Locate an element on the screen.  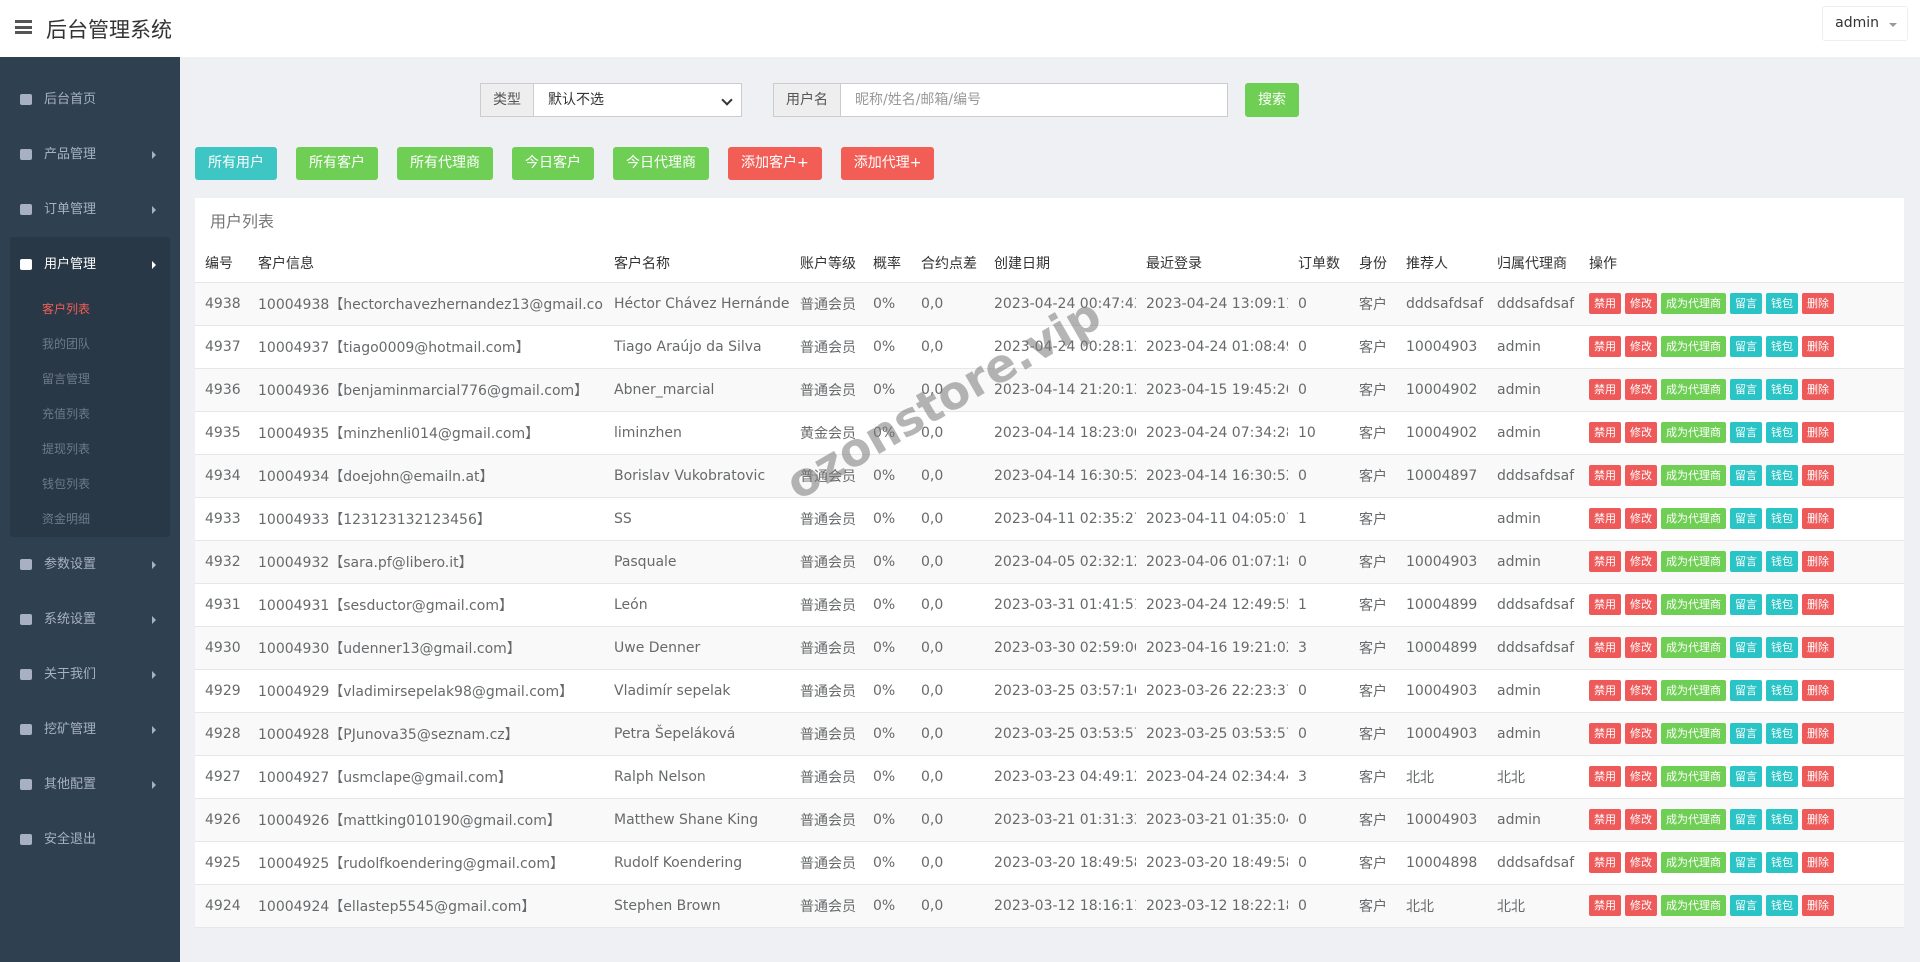
search-input: 昵称/姓名/邮箱/编号 is located at coordinates (1034, 100).